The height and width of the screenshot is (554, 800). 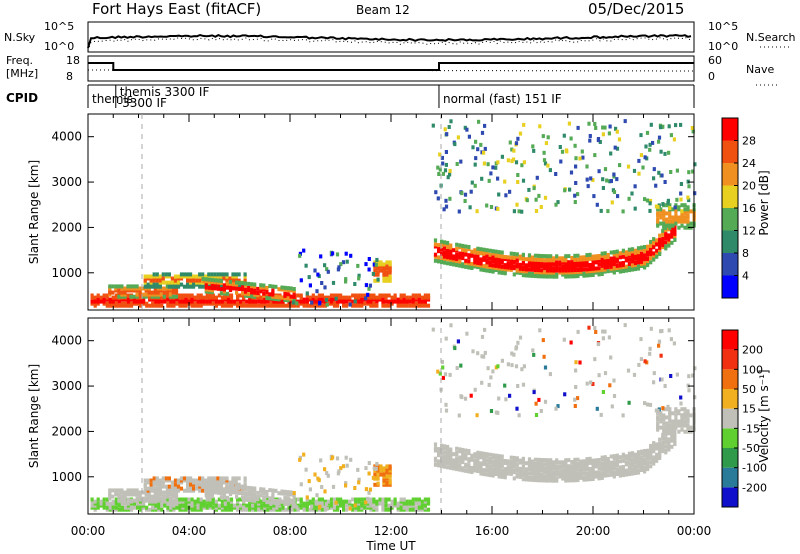 I want to click on x-tick-label: 04:00, so click(x=189, y=531).